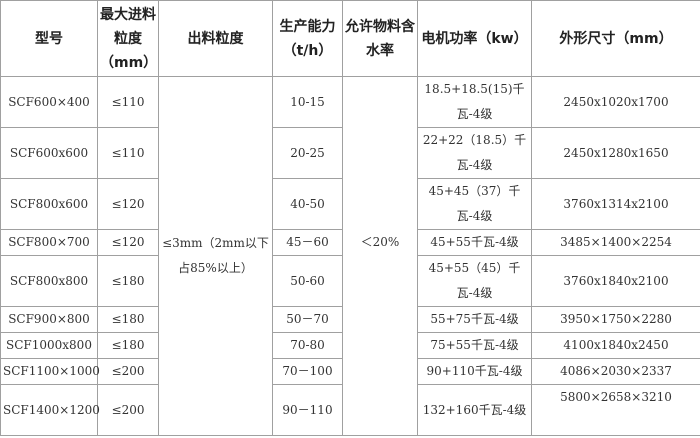  Describe the element at coordinates (49, 242) in the screenshot. I see `cell-model: SCF800×700` at that location.